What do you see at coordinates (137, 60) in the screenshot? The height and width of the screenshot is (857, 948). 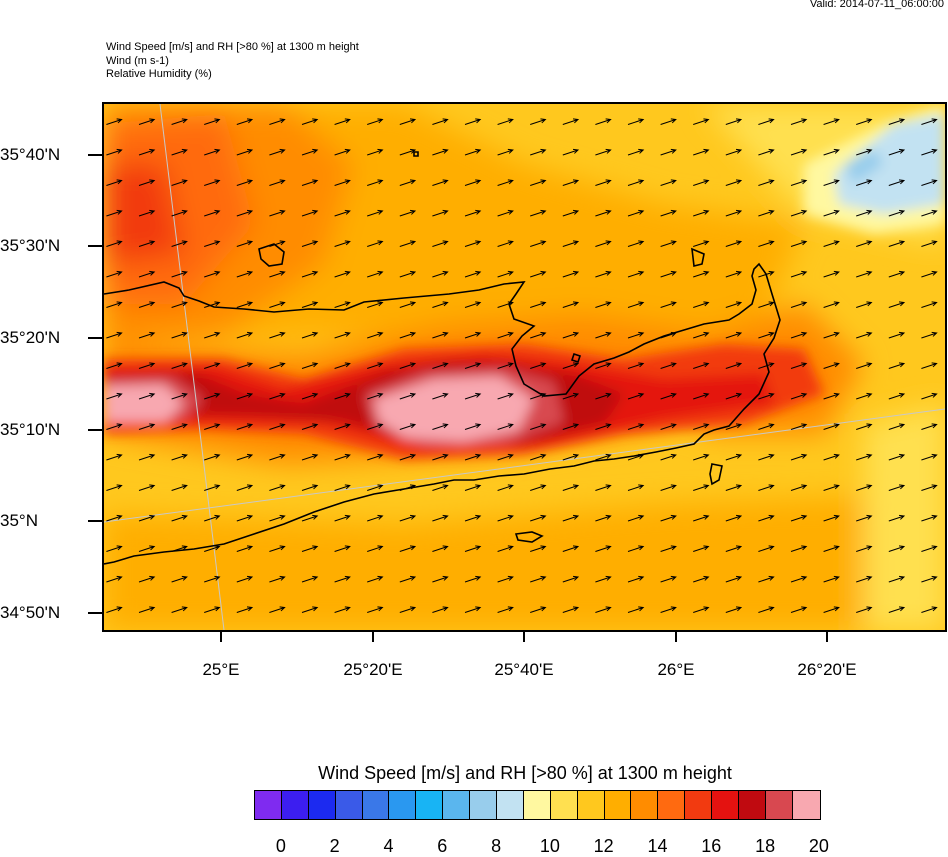 I see `title-line-2: Wind (m s-1)` at bounding box center [137, 60].